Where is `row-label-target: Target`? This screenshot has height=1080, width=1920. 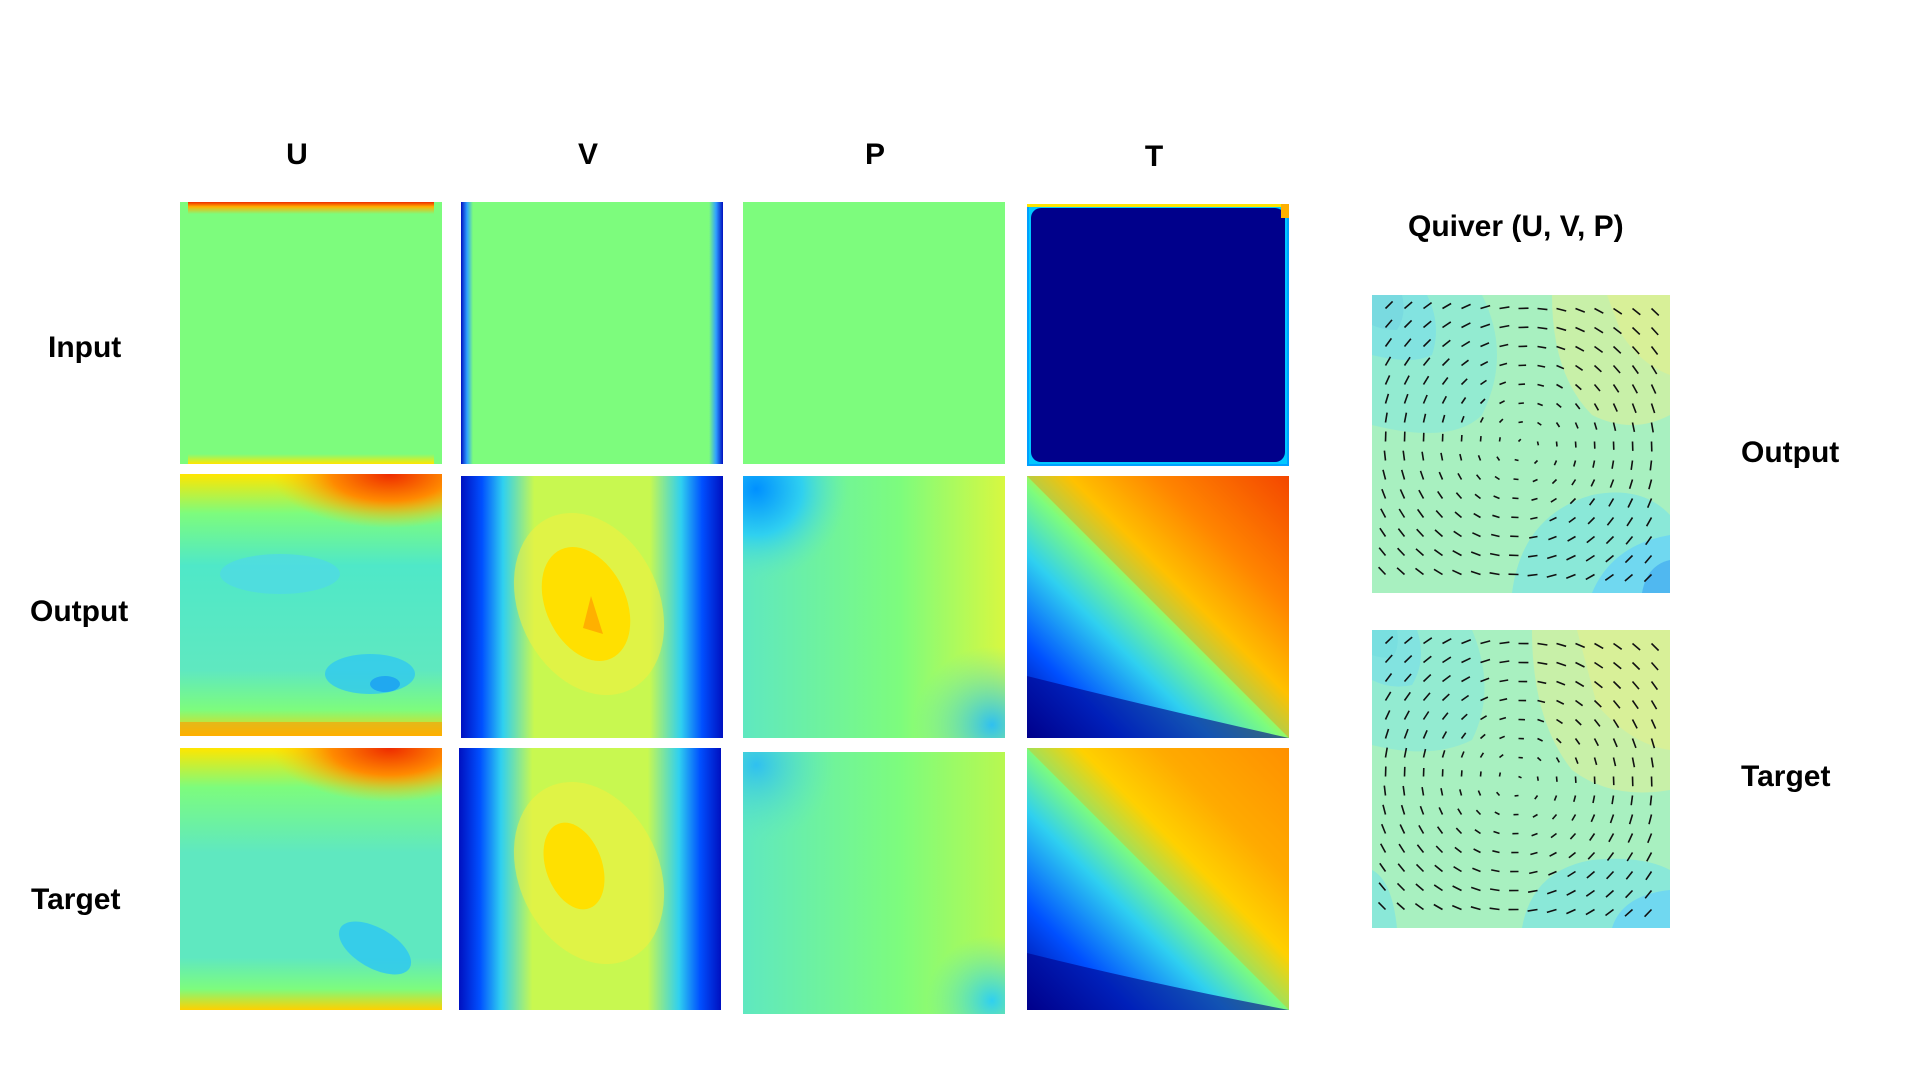 row-label-target: Target is located at coordinates (76, 899).